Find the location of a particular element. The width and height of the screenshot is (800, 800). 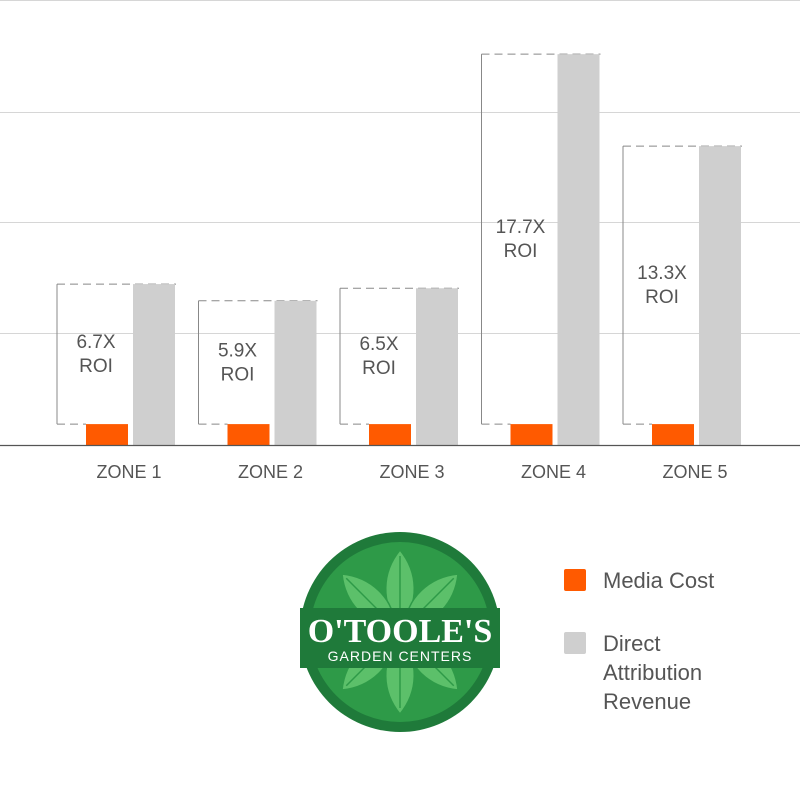

legend-swatch-revenue is located at coordinates (575, 643).